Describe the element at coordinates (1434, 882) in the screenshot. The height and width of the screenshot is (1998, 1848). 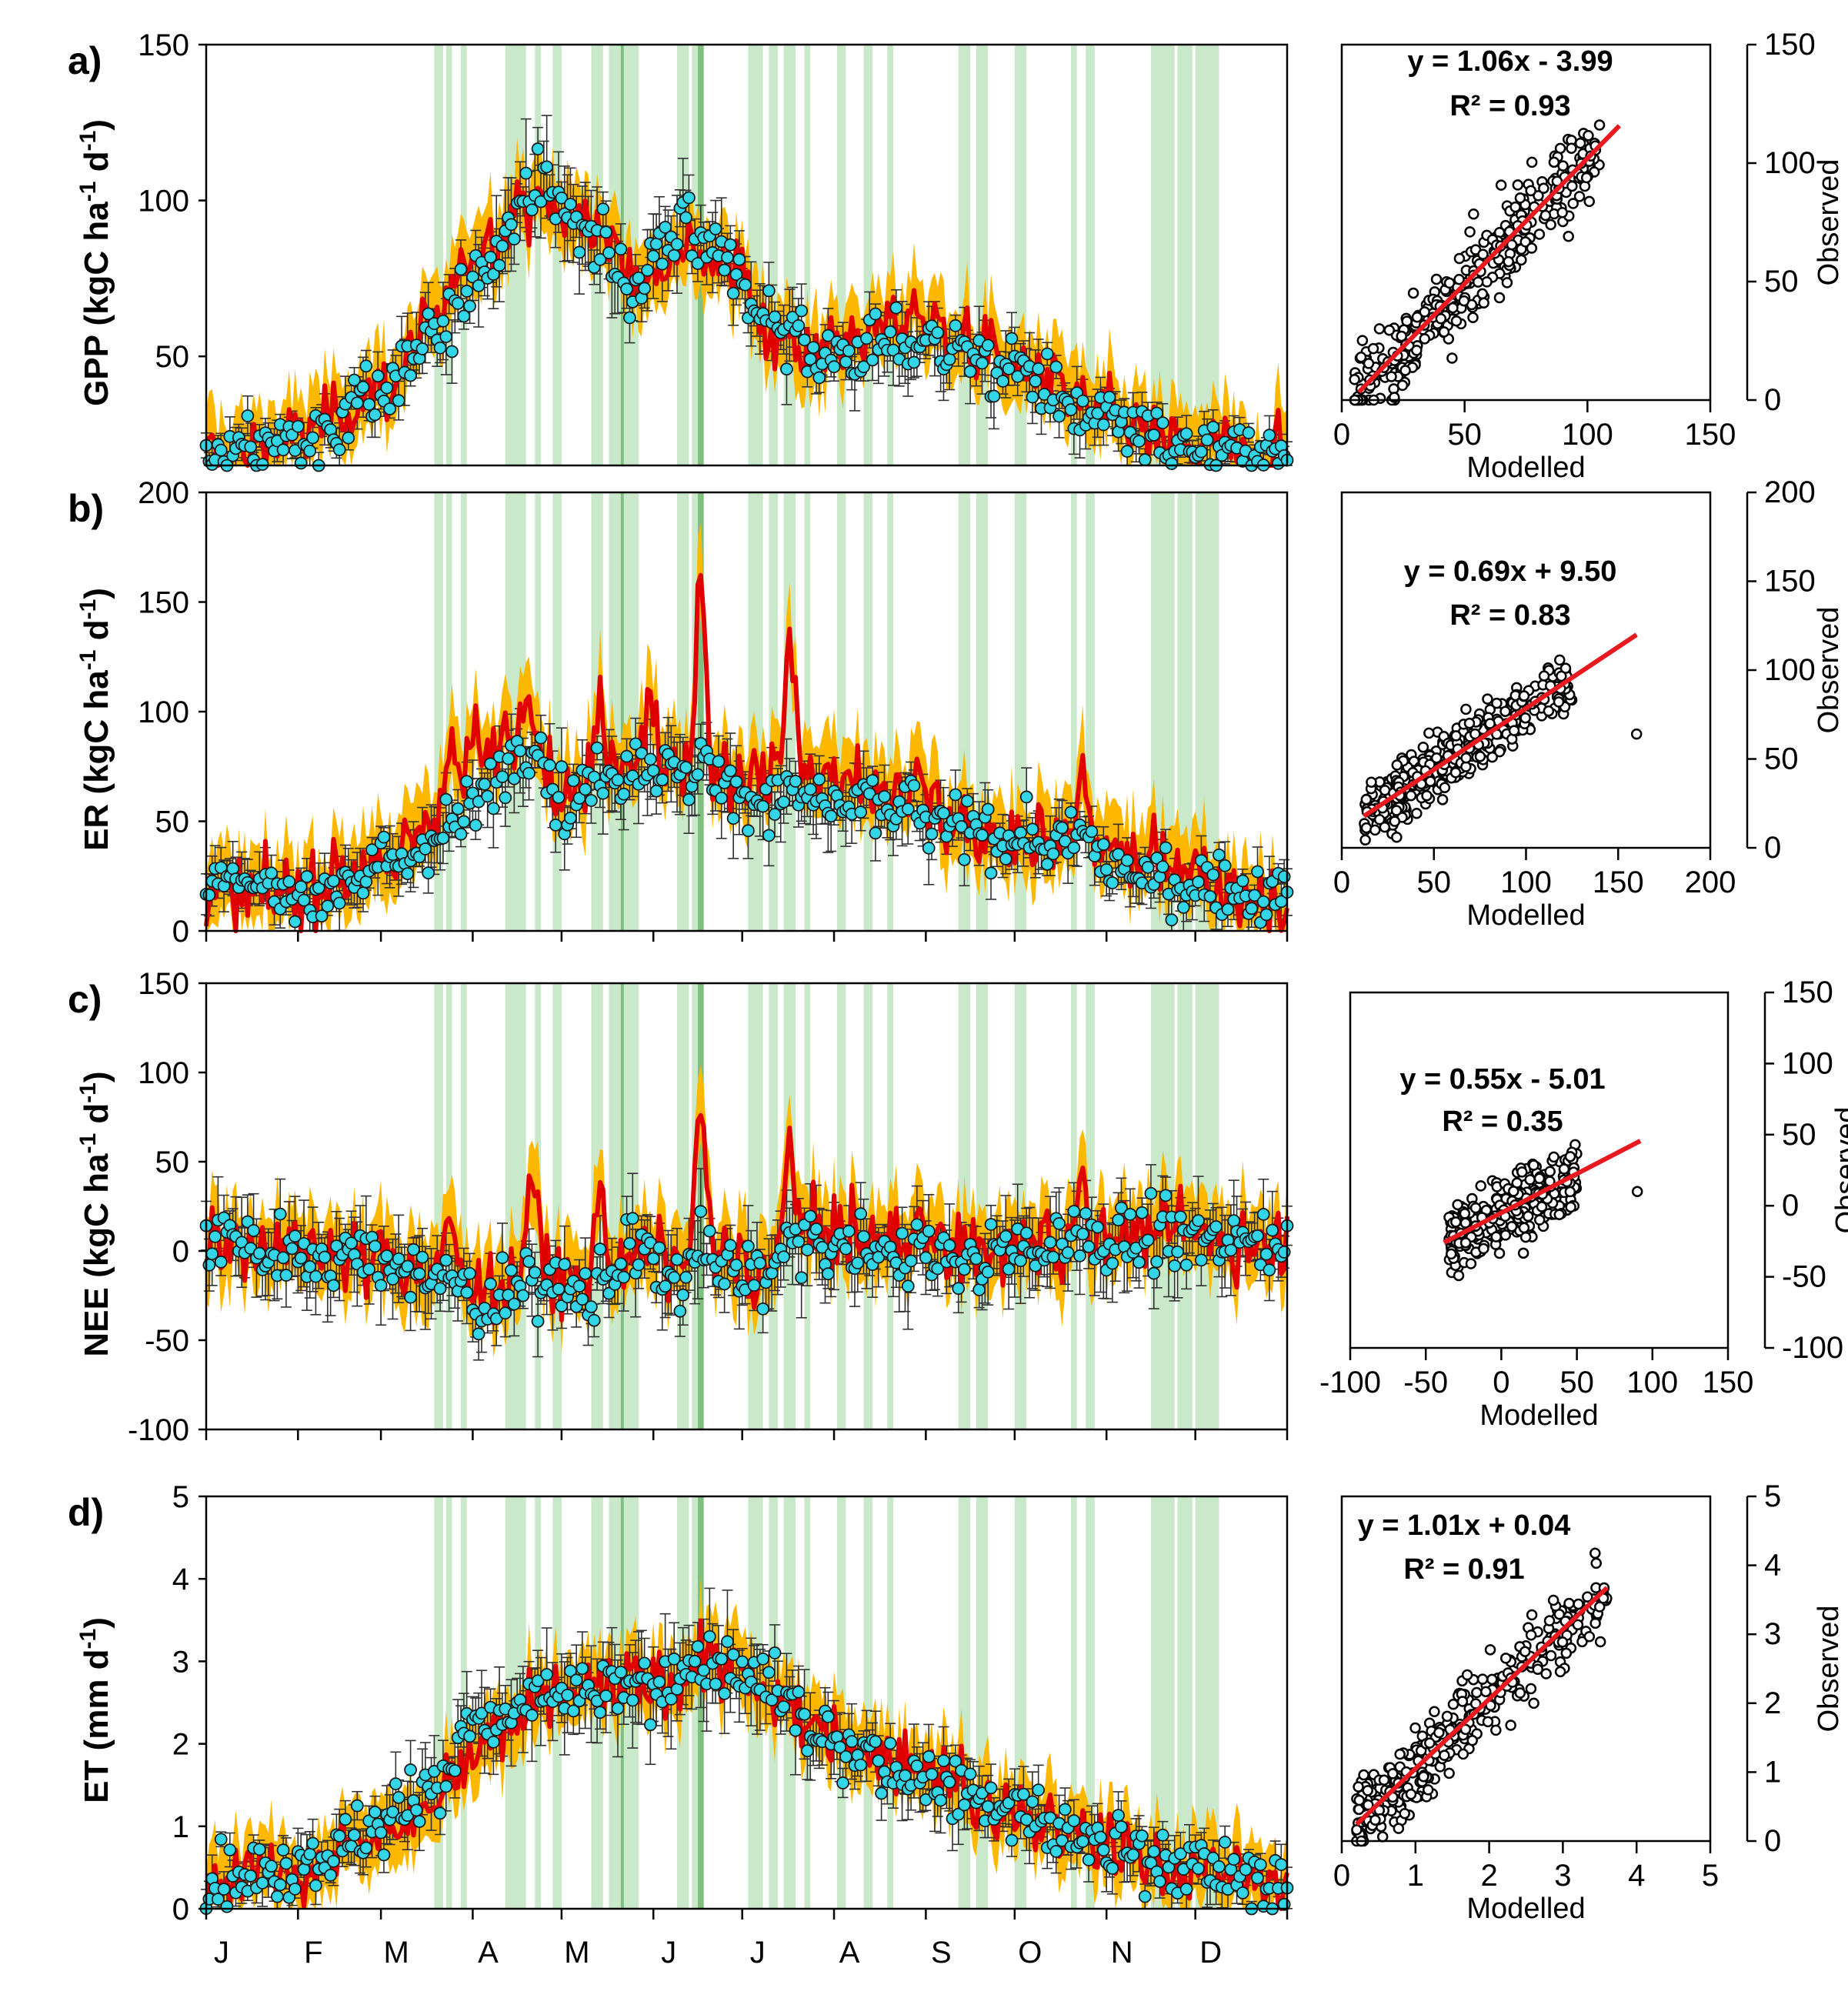
I see `scatter-x-tick-label: 50` at that location.